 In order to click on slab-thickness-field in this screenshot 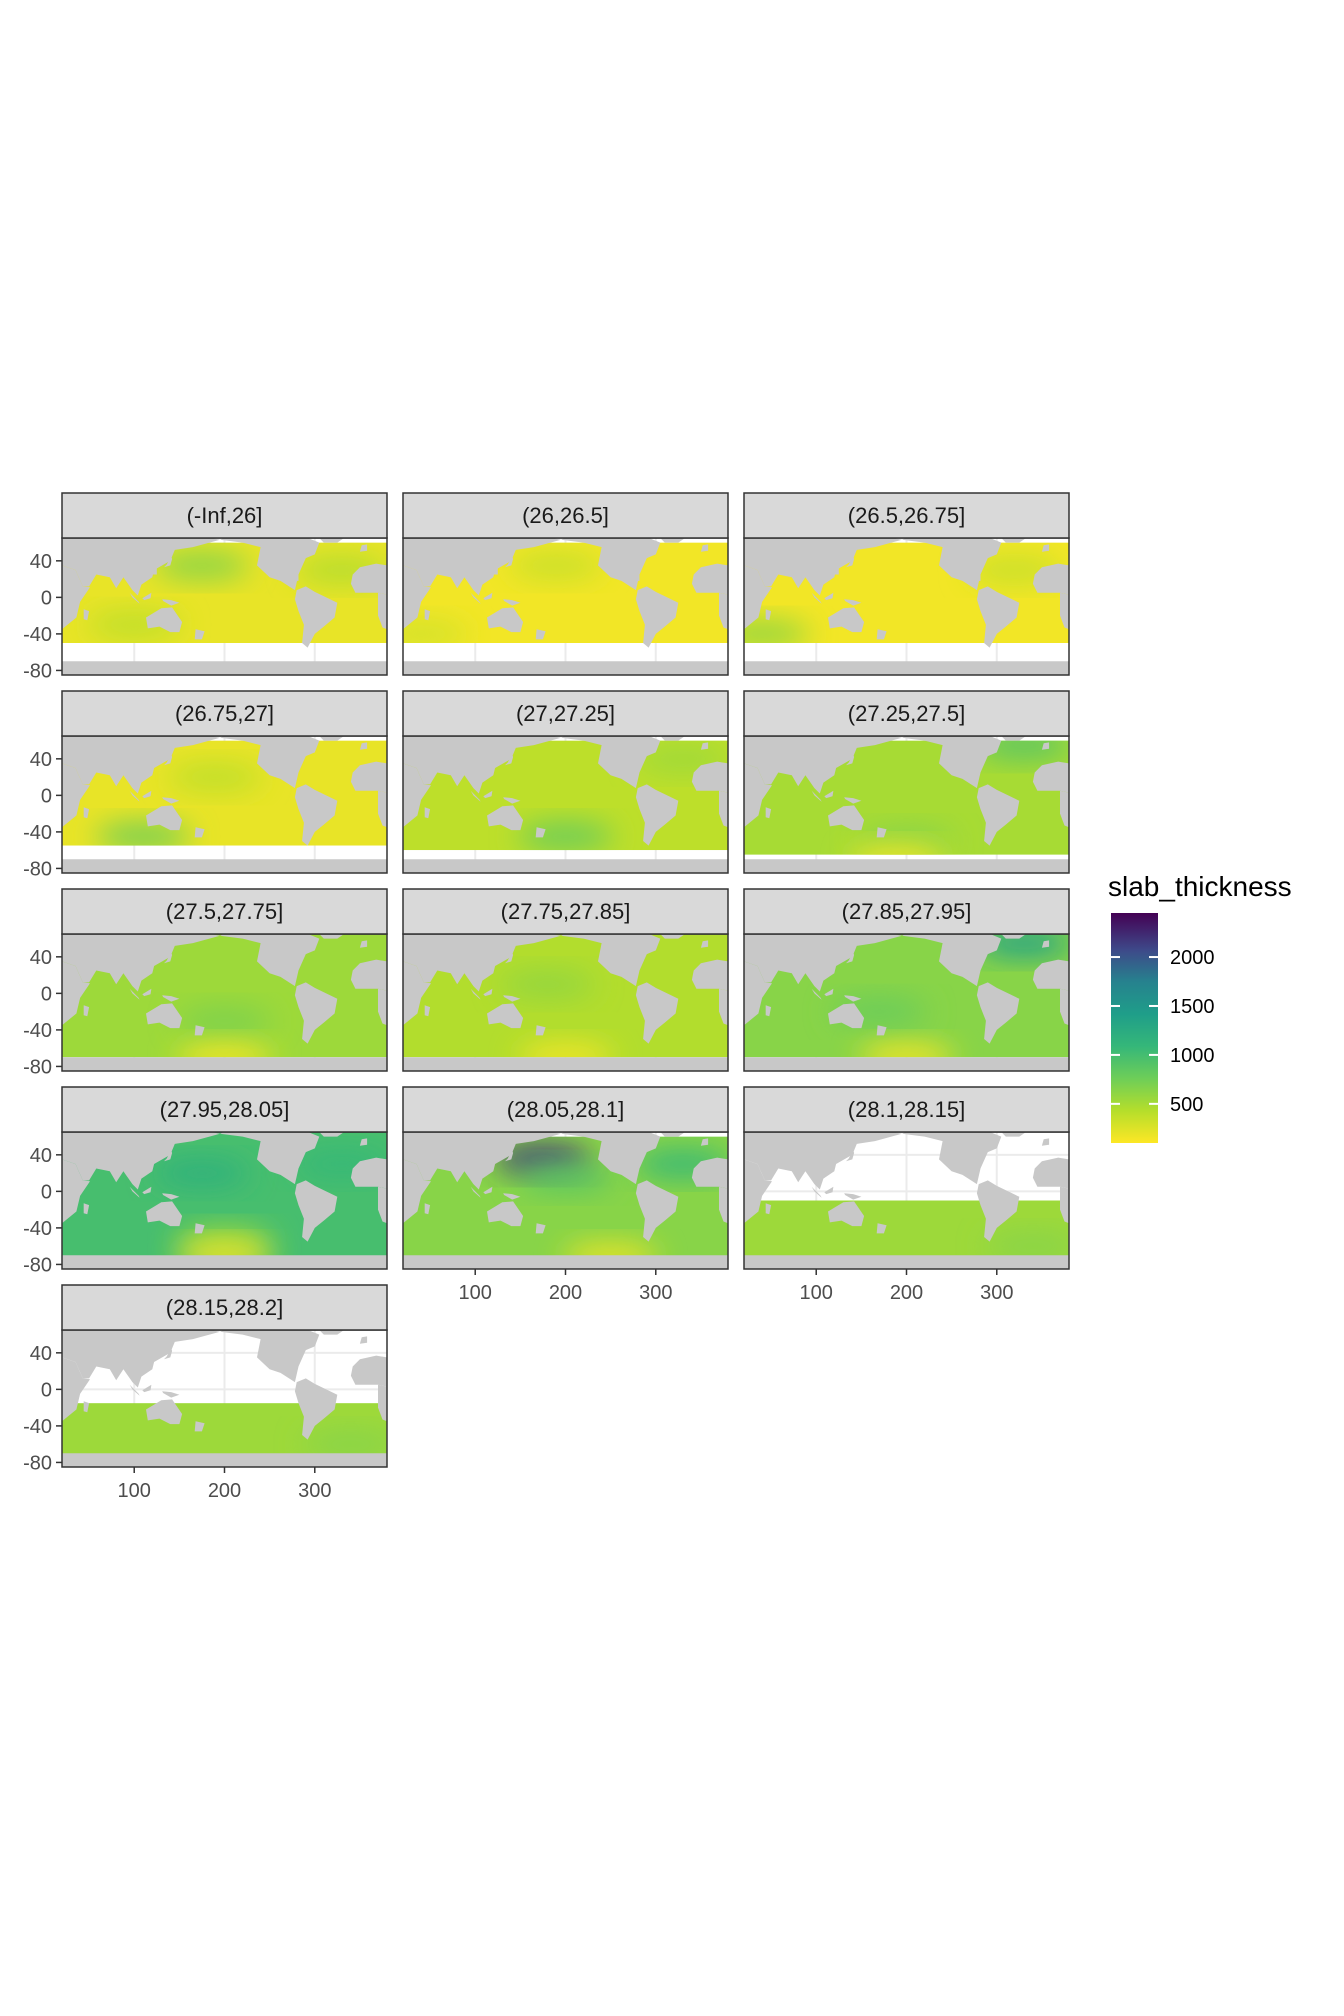, I will do `click(565, 593)`.